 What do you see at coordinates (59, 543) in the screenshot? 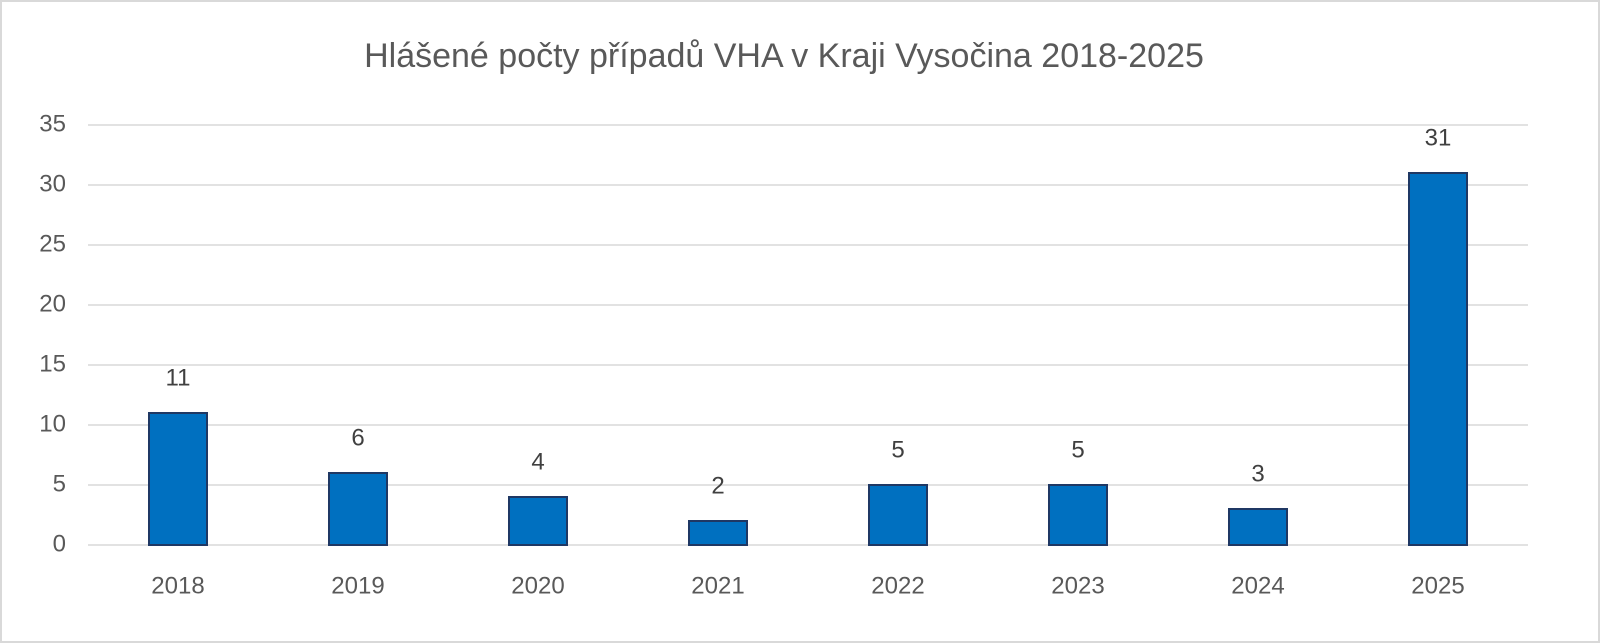
I see `y-tick-label: 0` at bounding box center [59, 543].